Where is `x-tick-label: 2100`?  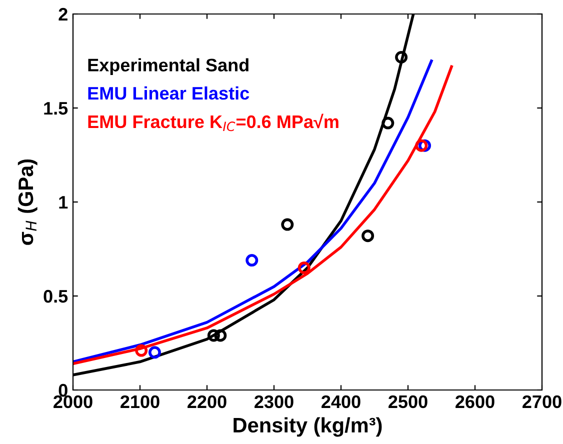 x-tick-label: 2100 is located at coordinates (140, 401).